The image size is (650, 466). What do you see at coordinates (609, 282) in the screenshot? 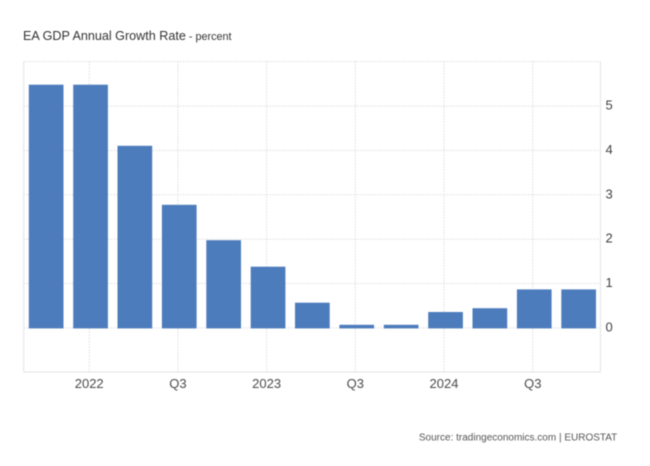
I see `svg-text: 1` at bounding box center [609, 282].